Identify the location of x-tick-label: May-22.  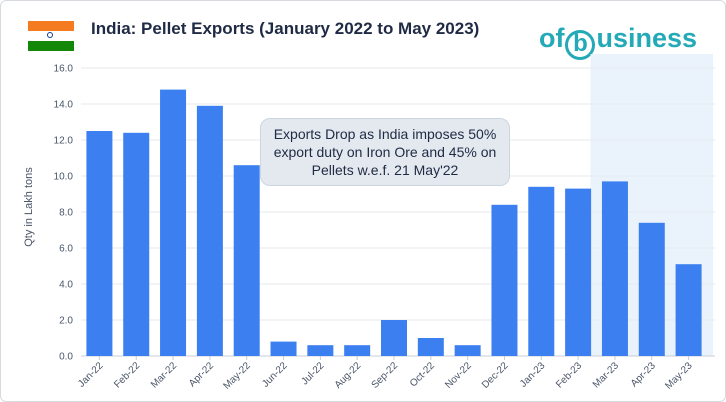
(237, 376).